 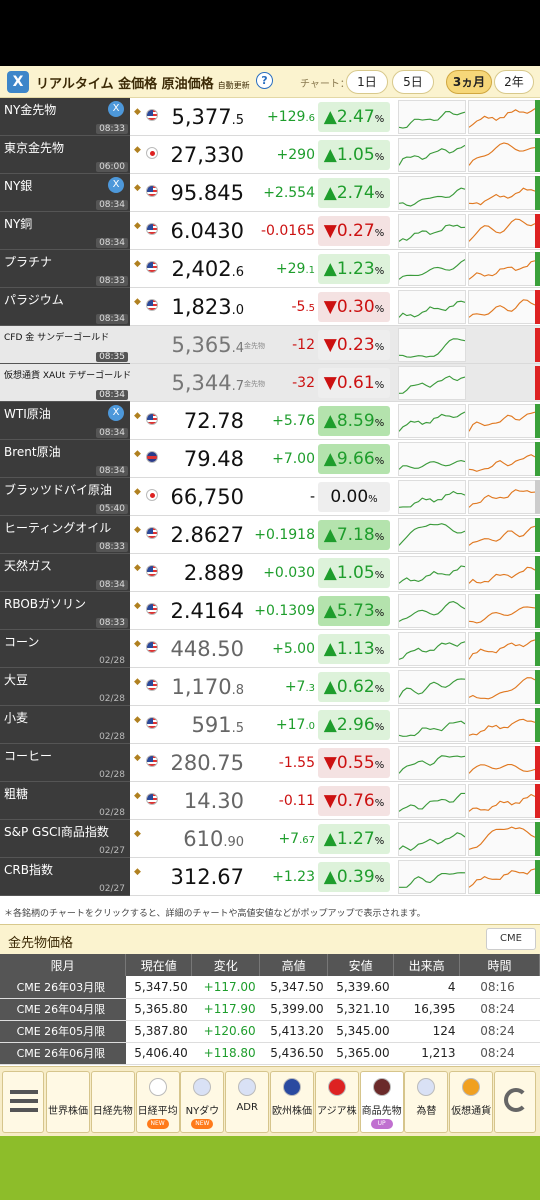 I want to click on price: 2.889, so click(x=213, y=573).